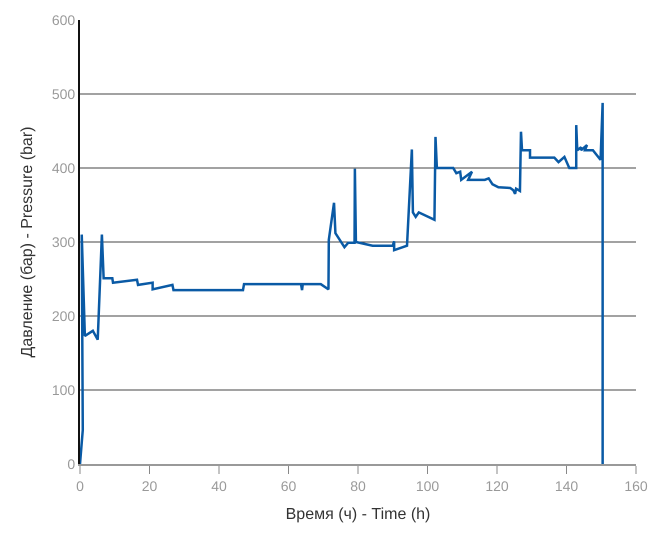 This screenshot has width=660, height=536. What do you see at coordinates (497, 486) in the screenshot?
I see `x-tick-label: 120` at bounding box center [497, 486].